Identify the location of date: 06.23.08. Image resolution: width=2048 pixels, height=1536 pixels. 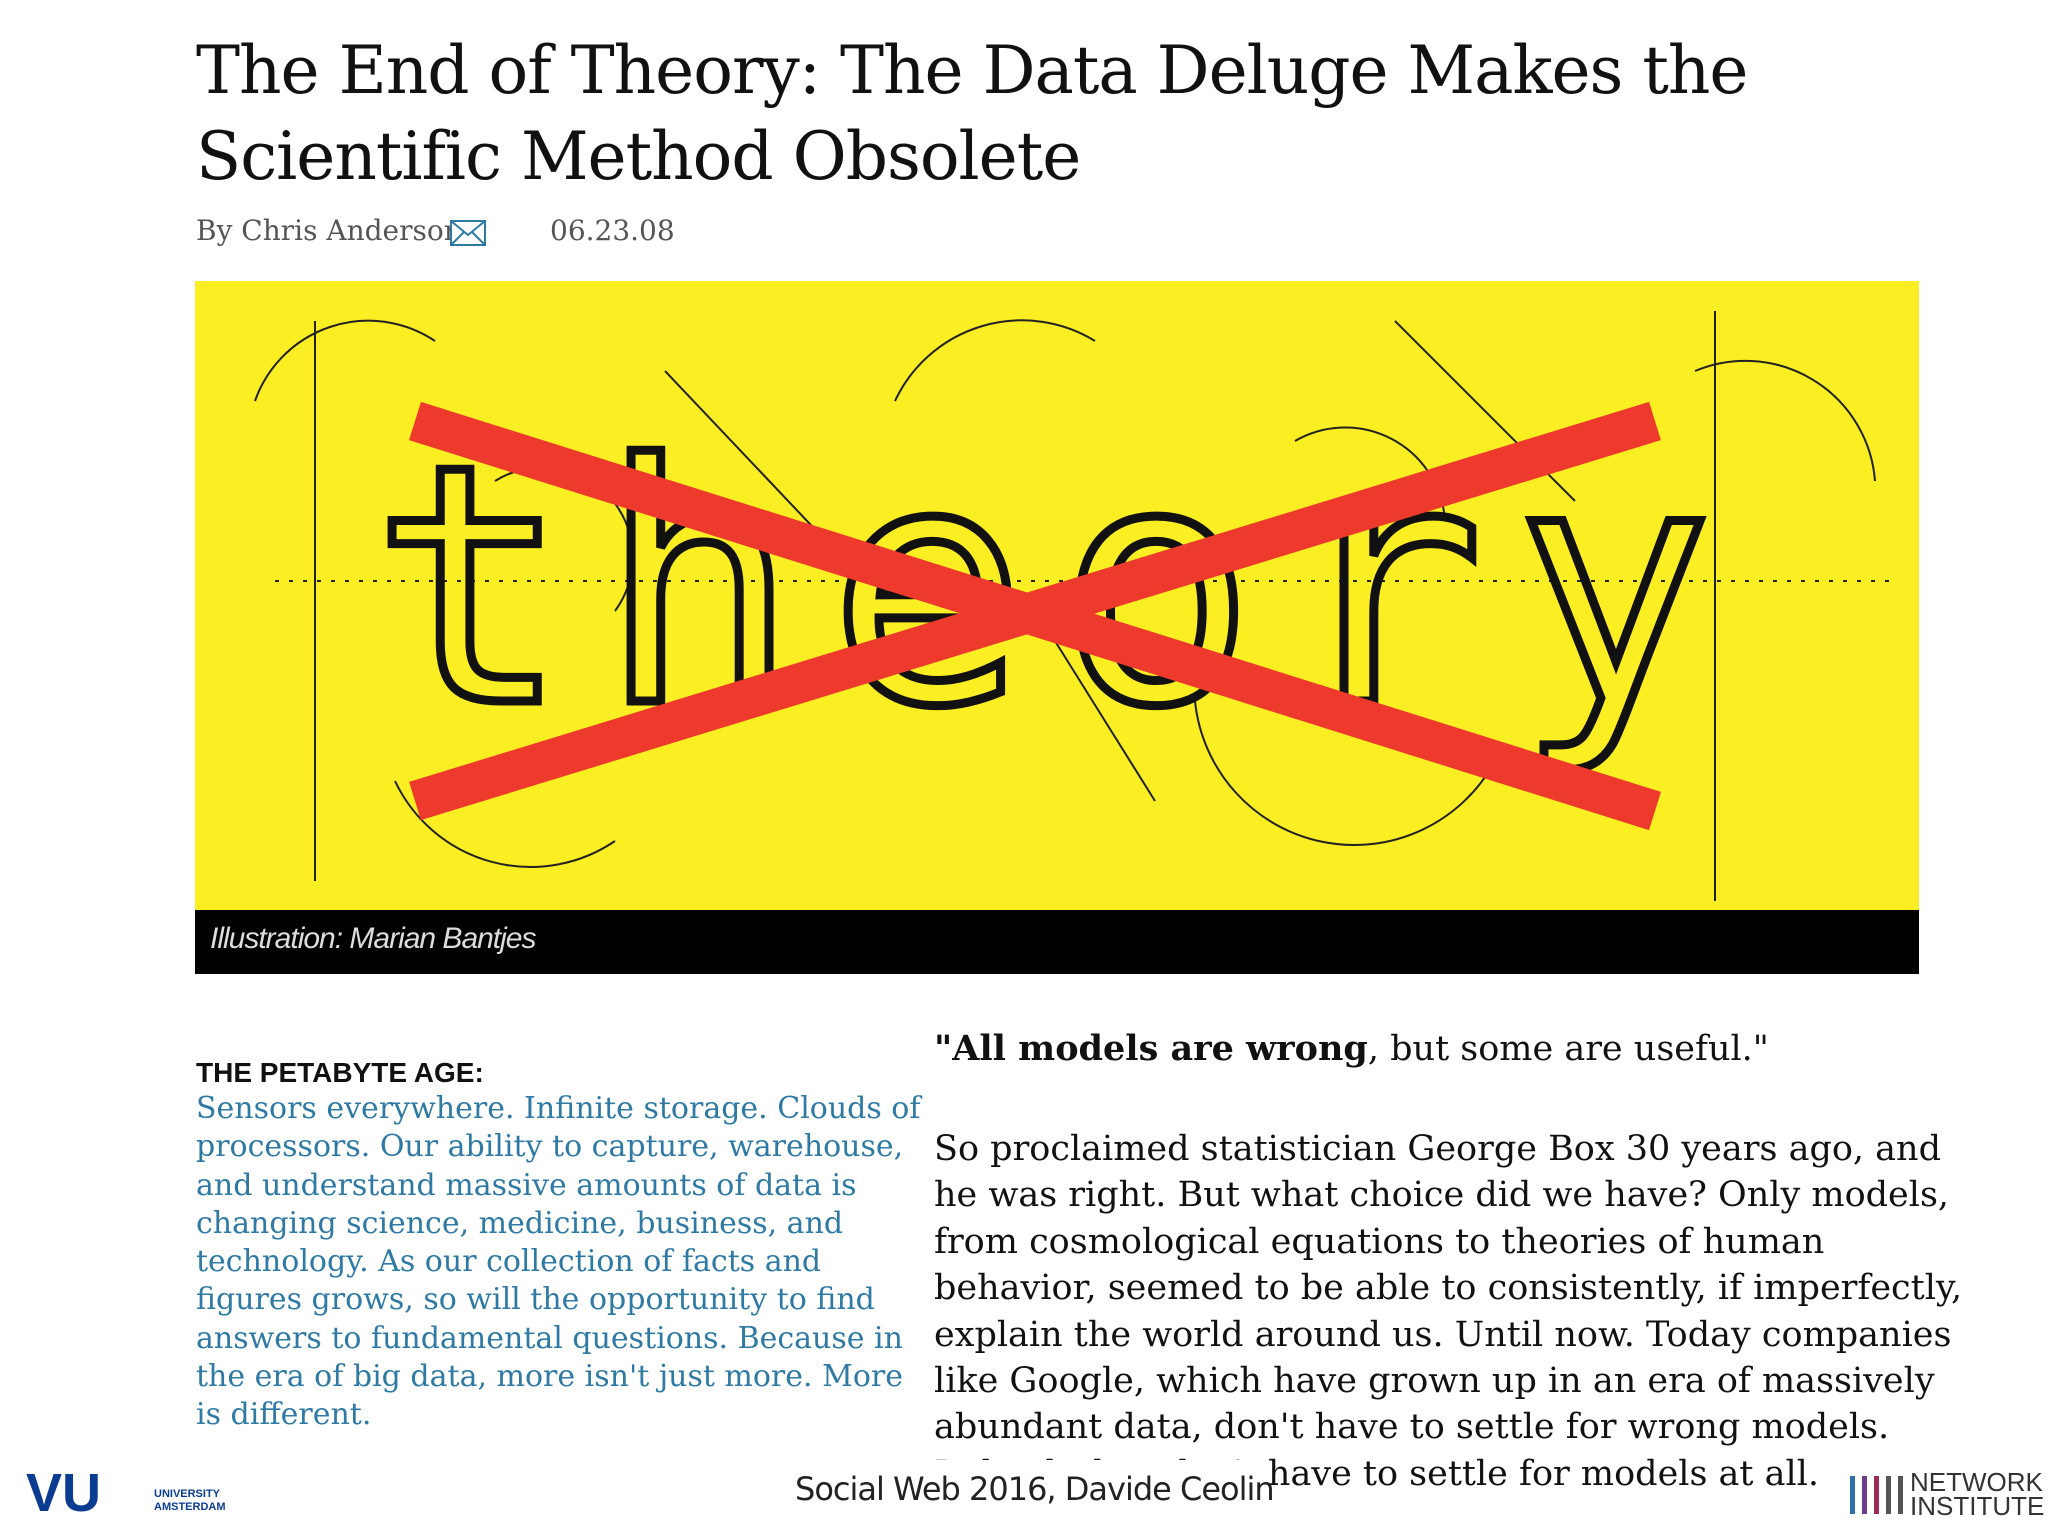
(612, 230).